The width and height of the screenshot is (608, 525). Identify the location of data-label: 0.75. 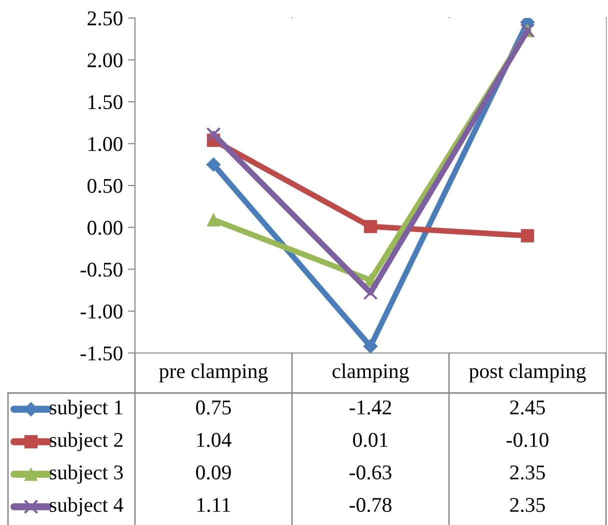
(213, 407).